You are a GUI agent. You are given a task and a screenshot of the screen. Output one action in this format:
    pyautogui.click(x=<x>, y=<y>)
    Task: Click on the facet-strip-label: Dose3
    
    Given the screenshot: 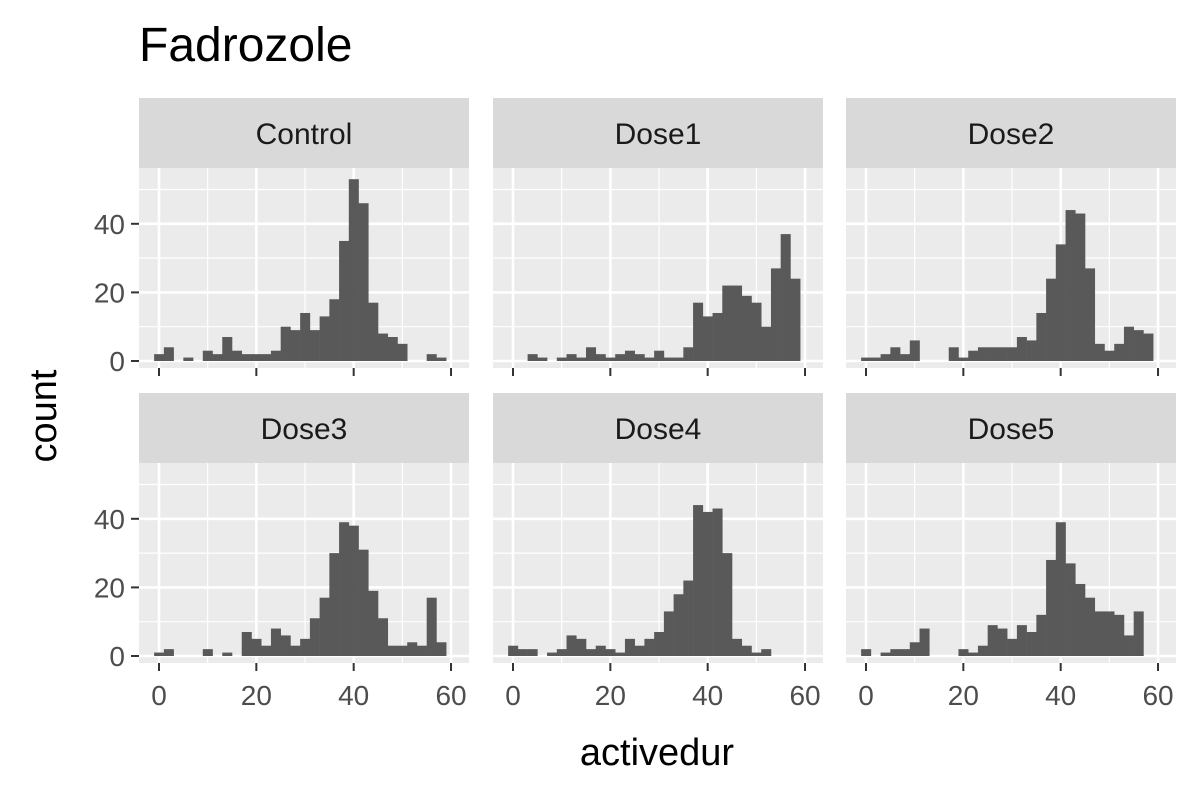 What is the action you would take?
    pyautogui.click(x=304, y=429)
    